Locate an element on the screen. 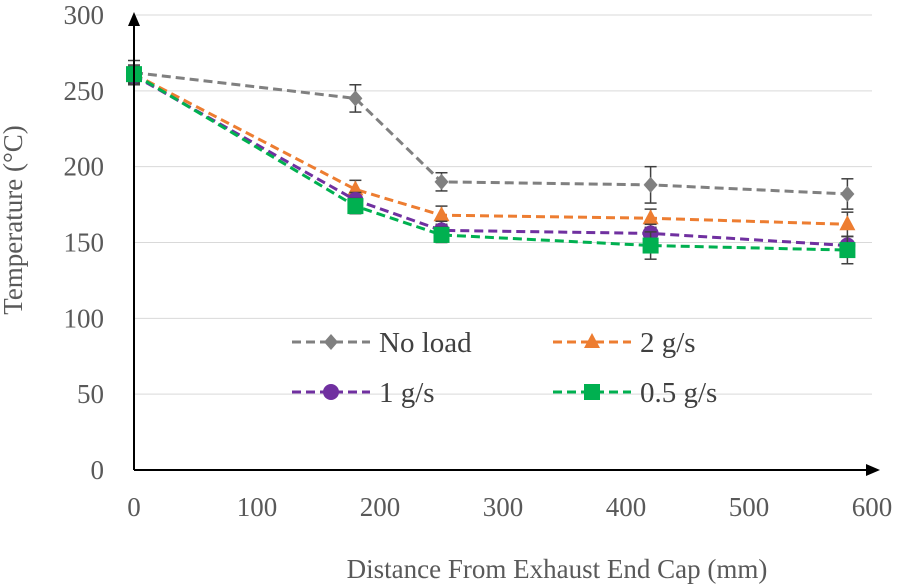  y-tick-label: 150 is located at coordinates (84, 243).